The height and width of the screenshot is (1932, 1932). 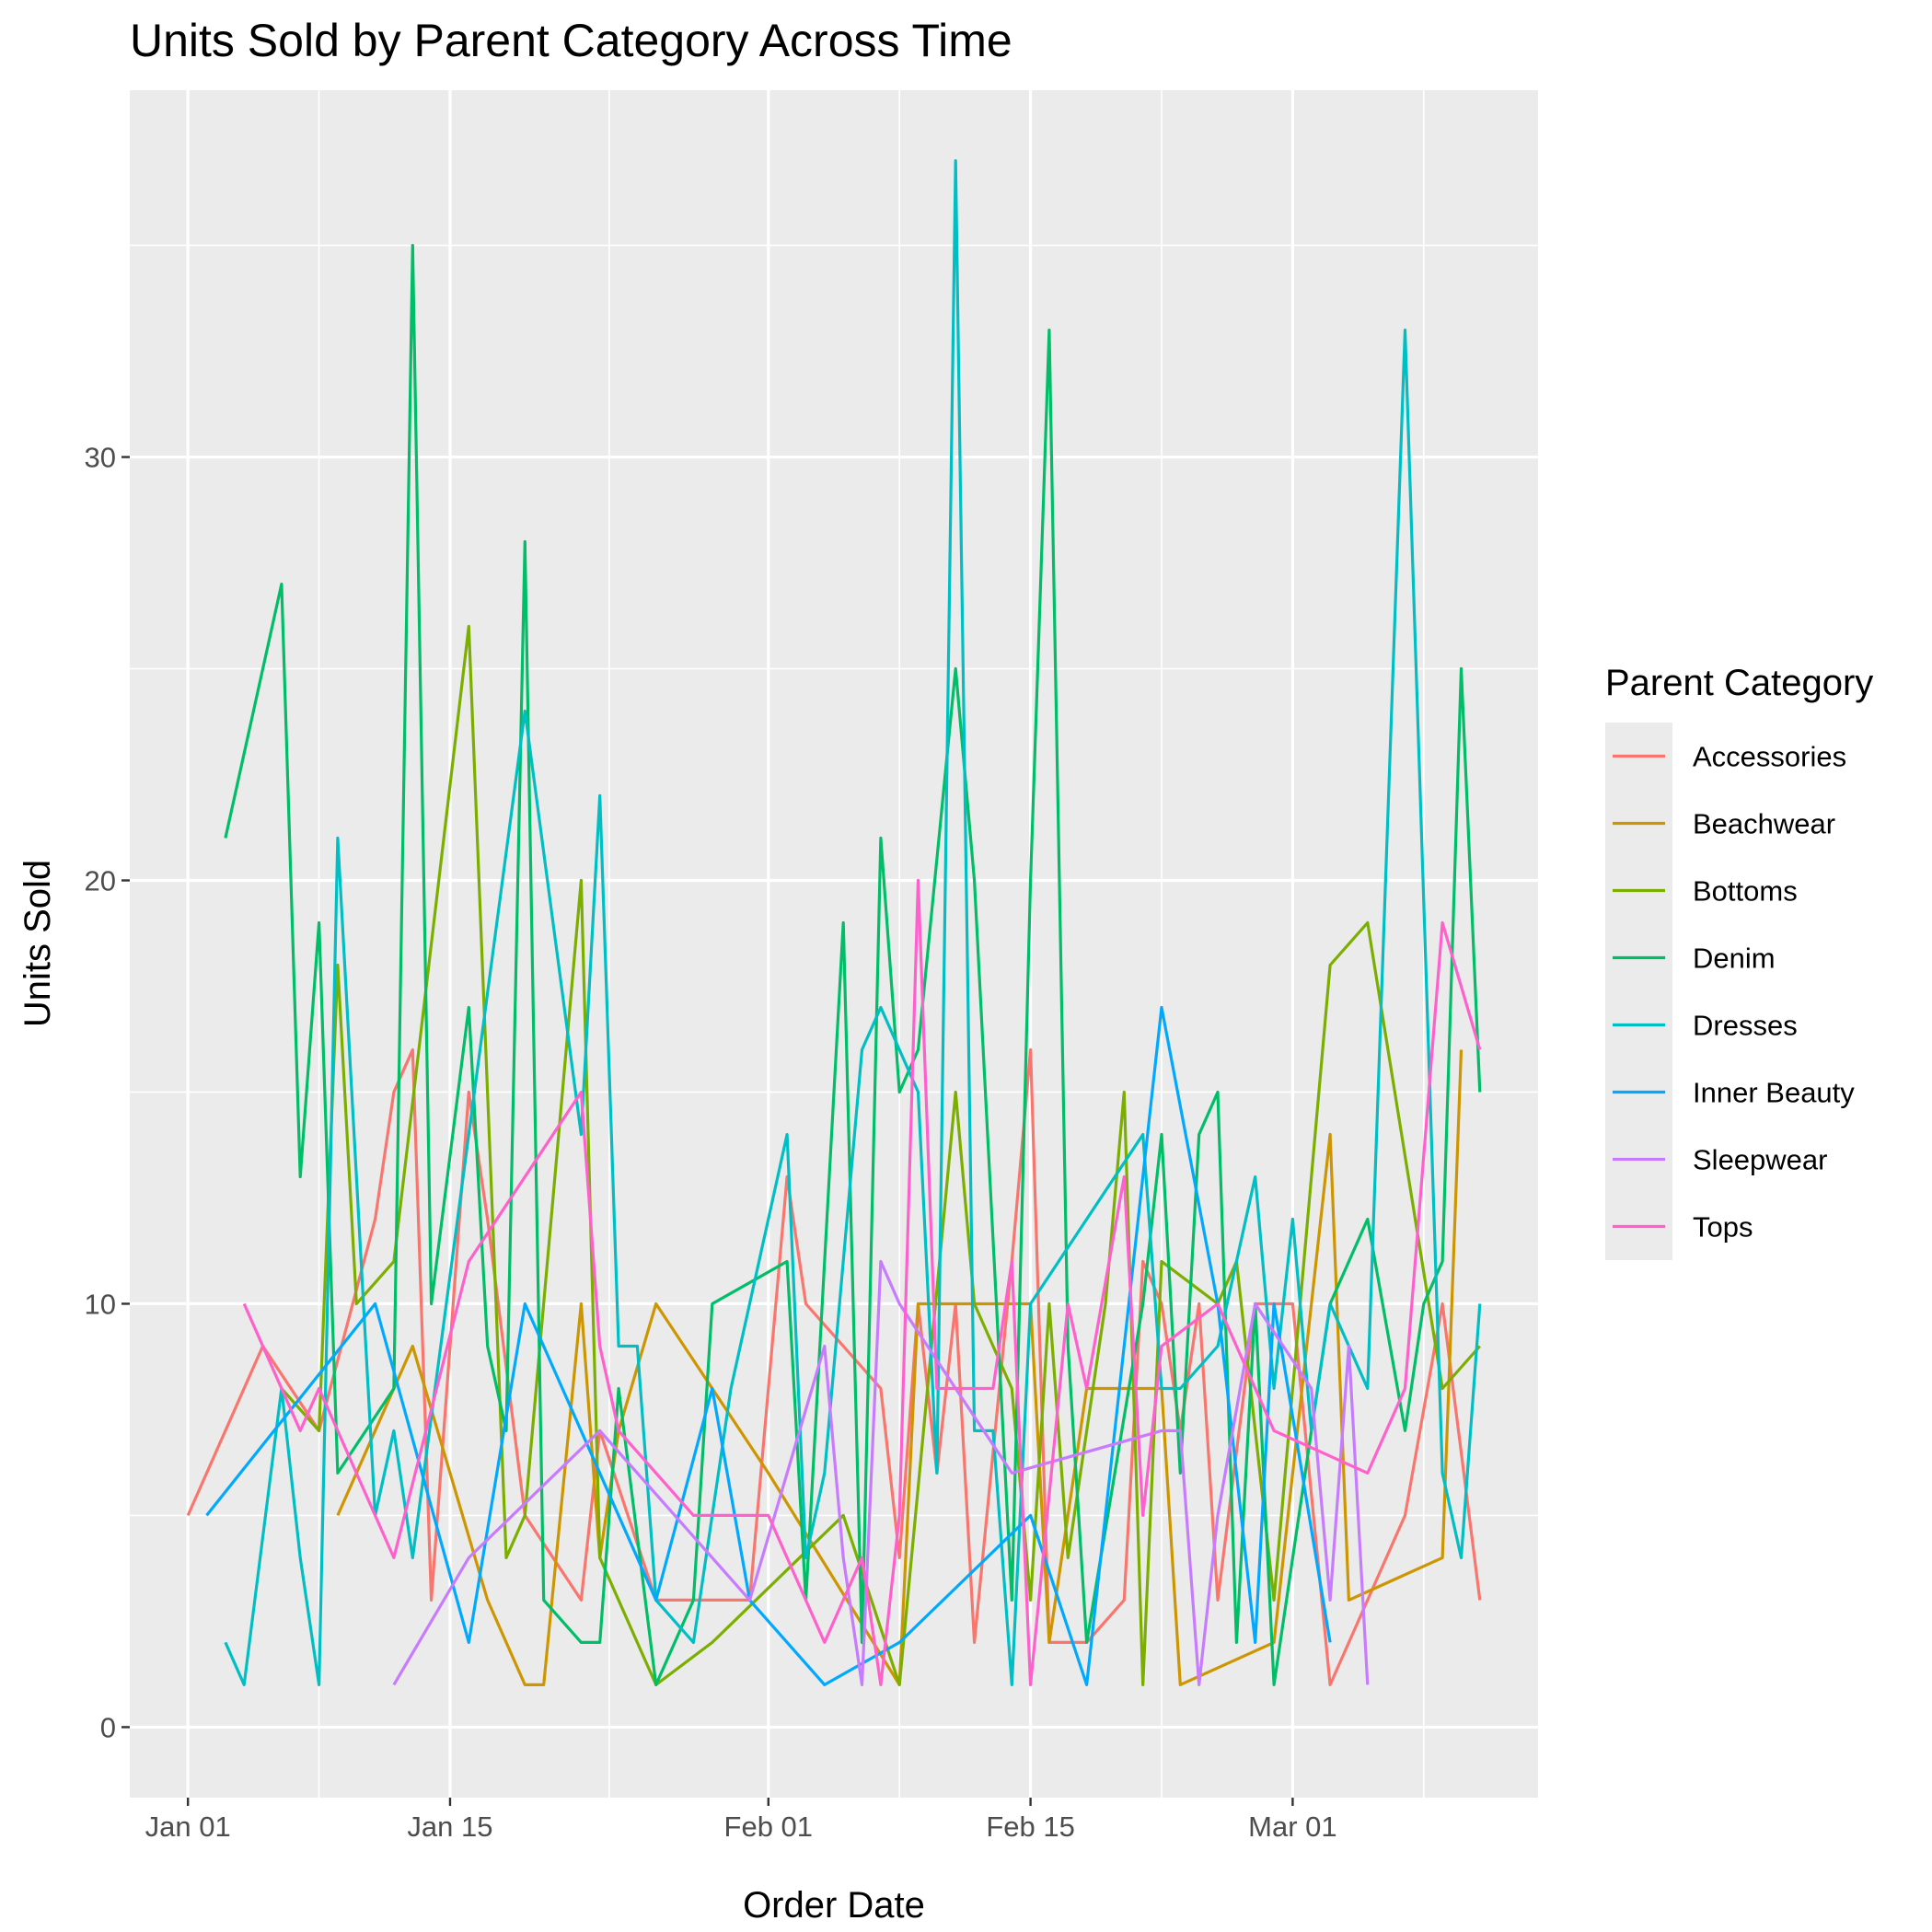 I want to click on legend-label-sleepwear: Sleepwear, so click(x=1760, y=1160).